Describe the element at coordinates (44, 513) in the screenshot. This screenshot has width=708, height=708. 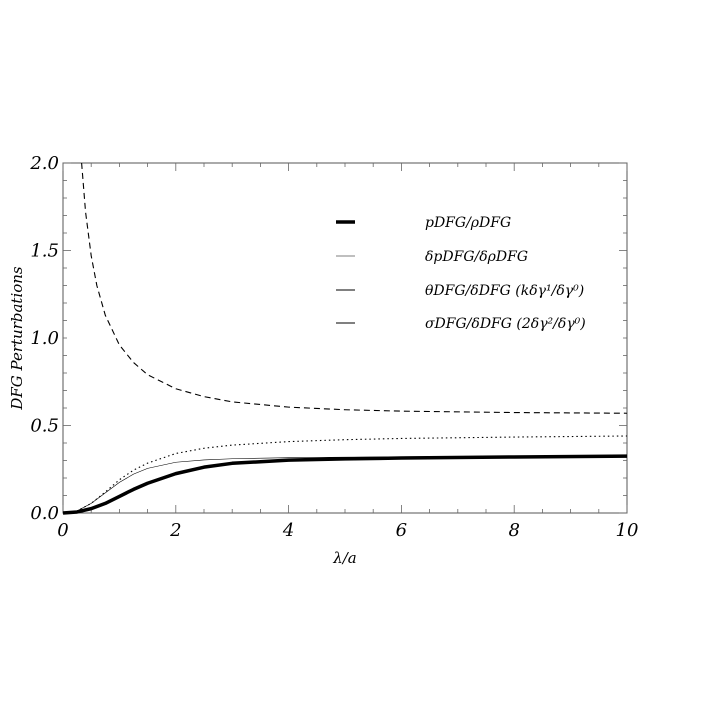
I see `y-tick-label-0: 0.0` at that location.